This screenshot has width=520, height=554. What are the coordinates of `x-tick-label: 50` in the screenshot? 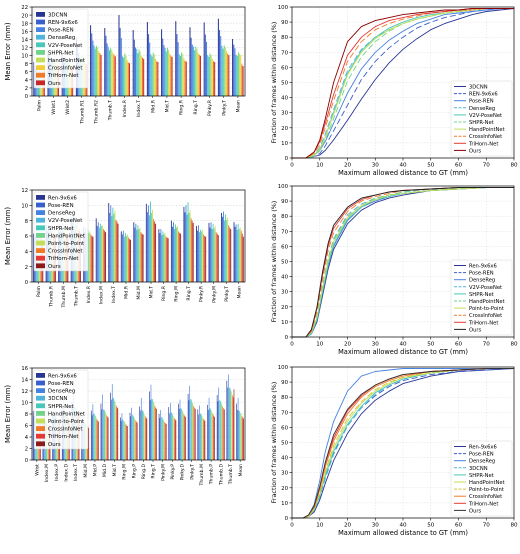 It's located at (431, 166).